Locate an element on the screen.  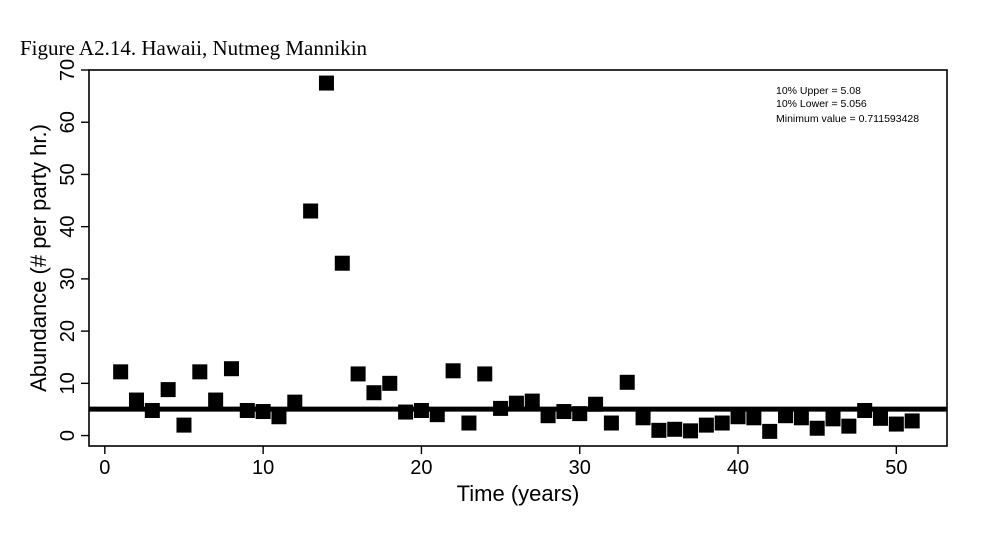
figure-title: Figure A2.14. Hawaii, Nutmeg Mannikin is located at coordinates (194, 48).